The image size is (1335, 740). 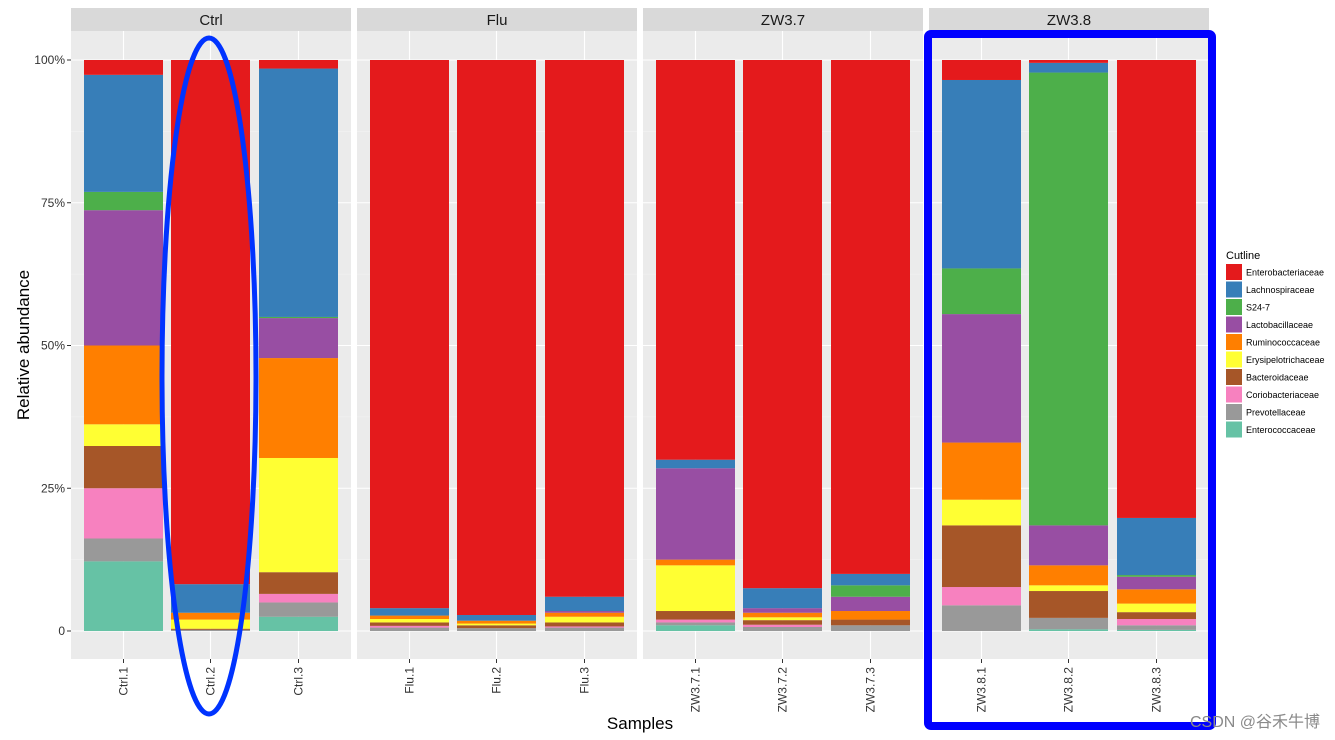 I want to click on facet-label: Ctrl, so click(x=210, y=20).